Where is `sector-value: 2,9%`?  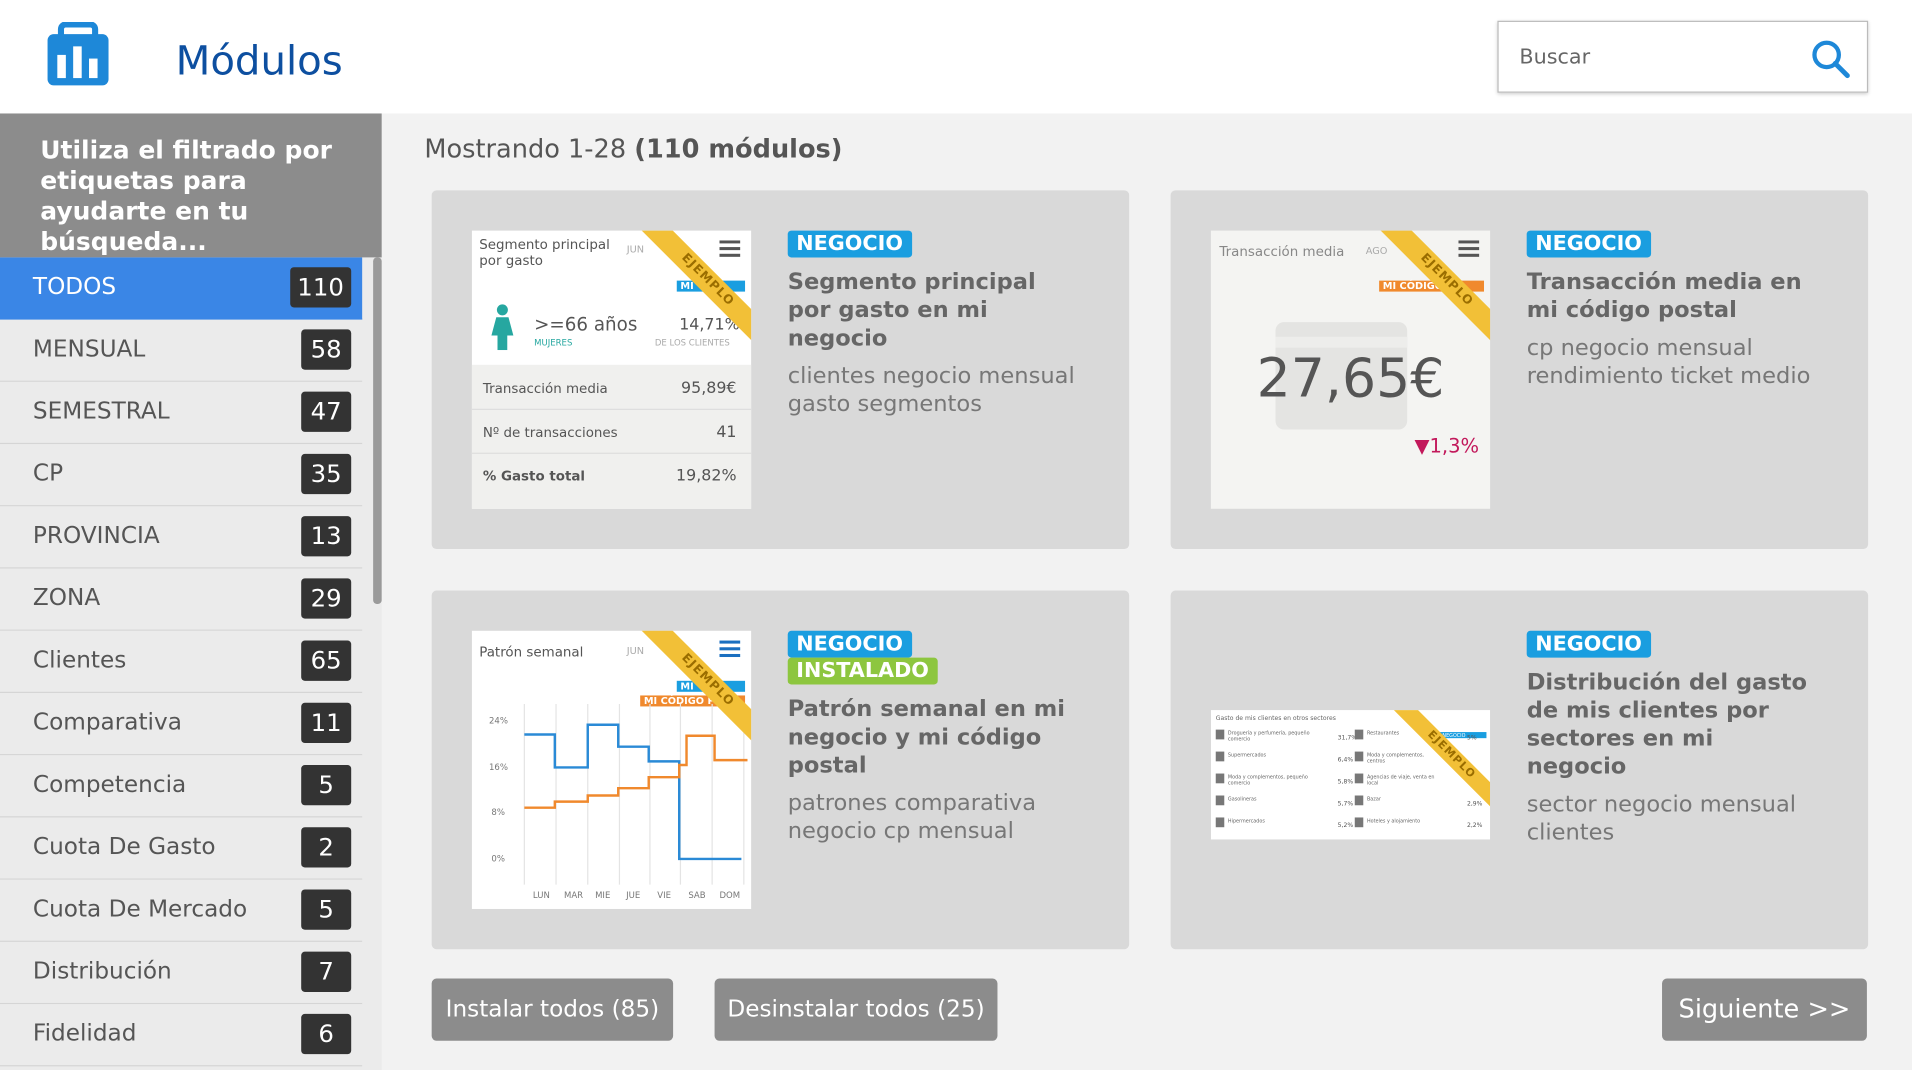 sector-value: 2,9% is located at coordinates (1474, 804).